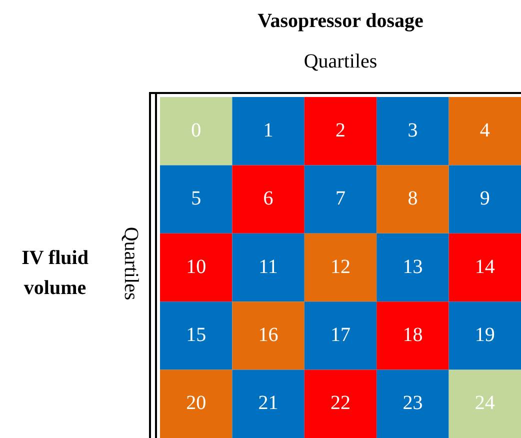 The width and height of the screenshot is (521, 438). Describe the element at coordinates (484, 335) in the screenshot. I see `data-label: 19` at that location.